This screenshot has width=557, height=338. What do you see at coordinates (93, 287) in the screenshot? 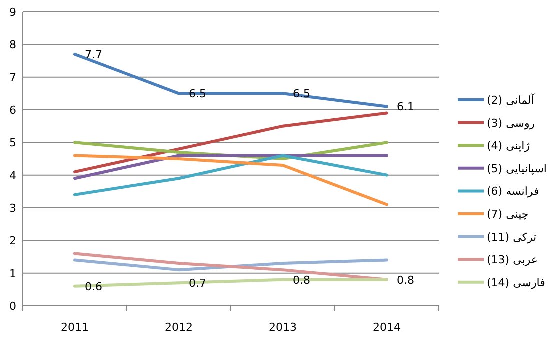
I see `data-label: 0.6` at bounding box center [93, 287].